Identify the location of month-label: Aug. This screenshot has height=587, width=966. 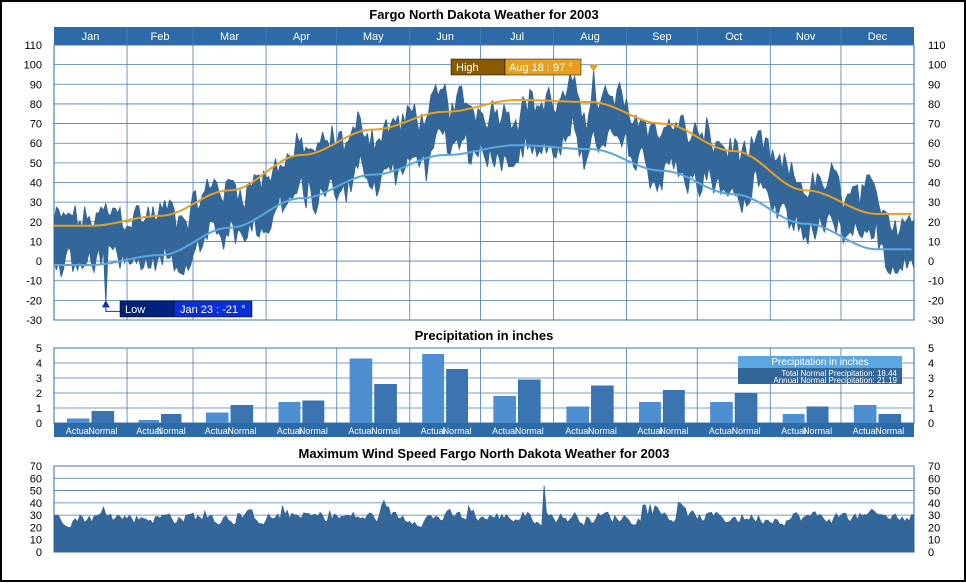
(590, 37).